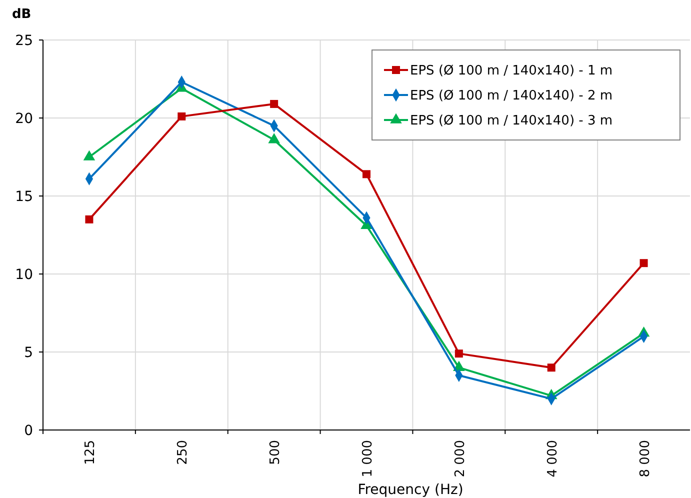 The image size is (691, 498). What do you see at coordinates (511, 71) in the screenshot?
I see `legend-label: EPS (Ø 100 m / 140x140) - 1 m` at bounding box center [511, 71].